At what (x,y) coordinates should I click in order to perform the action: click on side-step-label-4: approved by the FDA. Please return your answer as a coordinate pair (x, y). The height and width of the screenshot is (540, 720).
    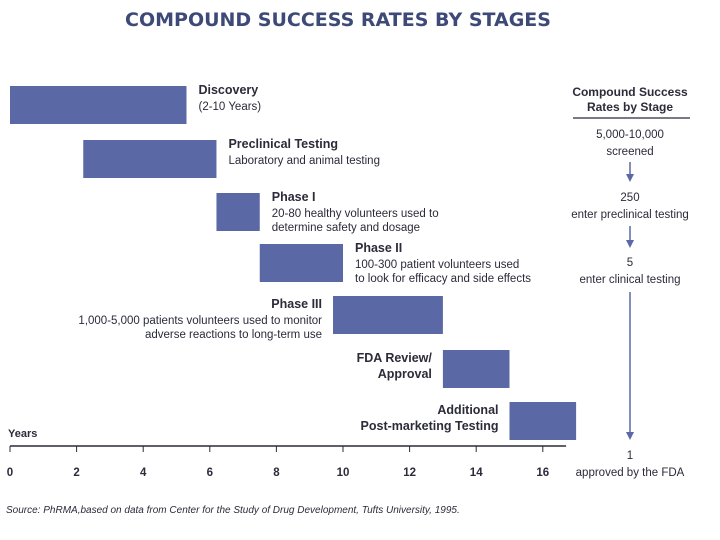
    Looking at the image, I should click on (630, 473).